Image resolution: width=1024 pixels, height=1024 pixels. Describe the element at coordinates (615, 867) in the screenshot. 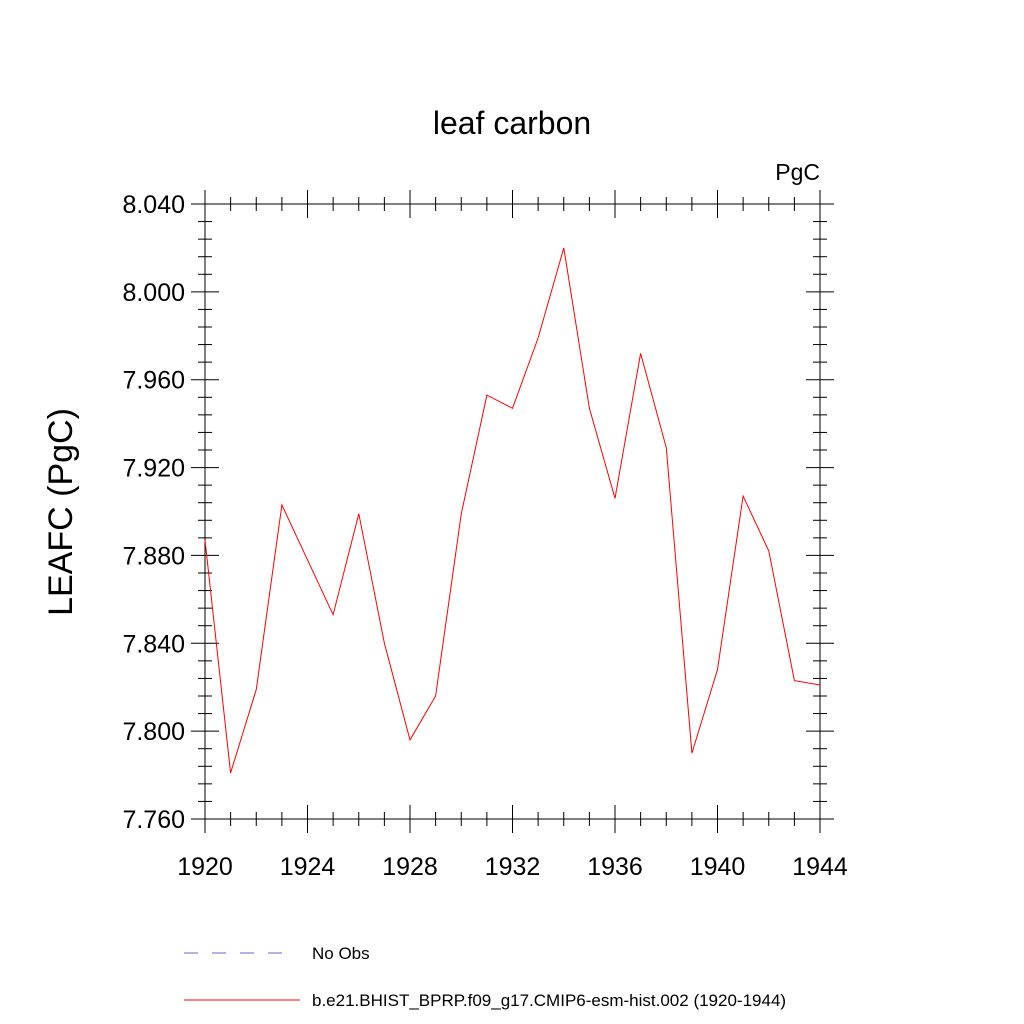

I see `x-tick-label: 1936` at that location.